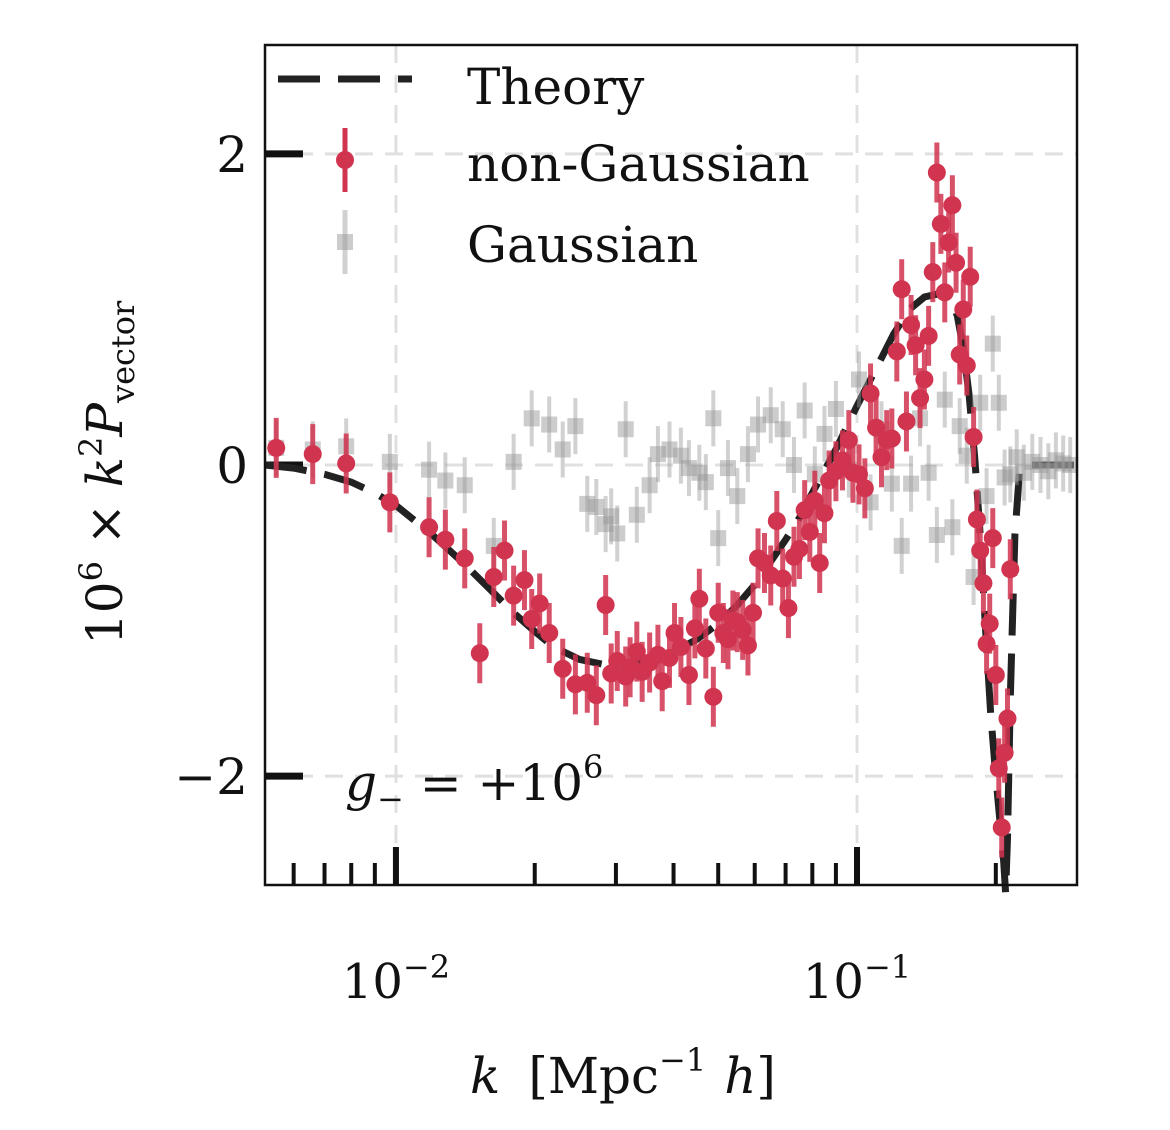 Image resolution: width=1170 pixels, height=1130 pixels. I want to click on legend-non-gaussian-label: non-Gaussian, so click(638, 164).